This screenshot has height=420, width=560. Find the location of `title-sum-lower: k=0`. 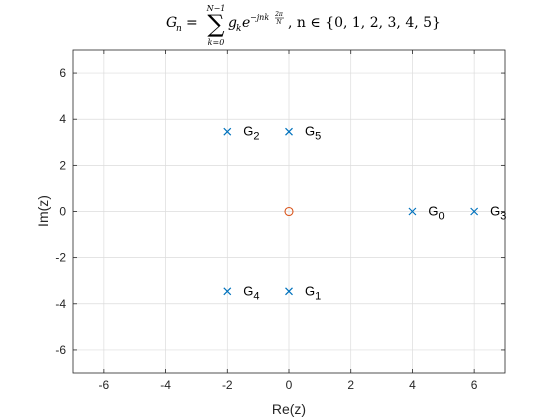

title-sum-lower: k=0 is located at coordinates (216, 42).